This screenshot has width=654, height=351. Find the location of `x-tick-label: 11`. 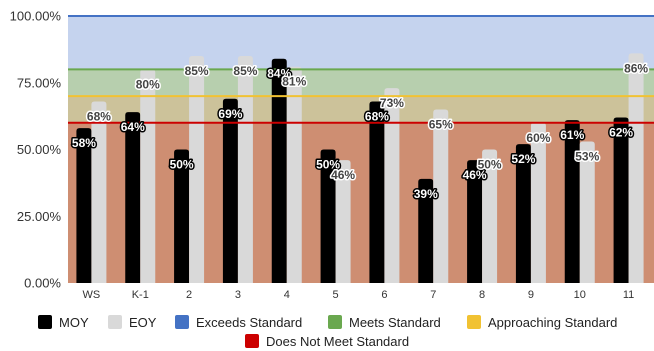

x-tick-label: 11 is located at coordinates (628, 295).